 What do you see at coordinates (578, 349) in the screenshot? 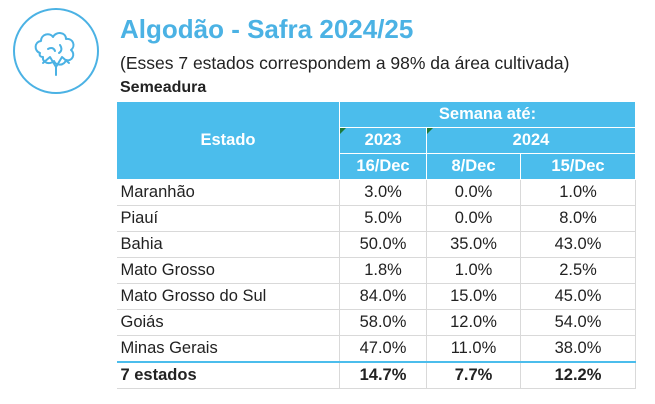
I see `value-cell: 38.0%` at bounding box center [578, 349].